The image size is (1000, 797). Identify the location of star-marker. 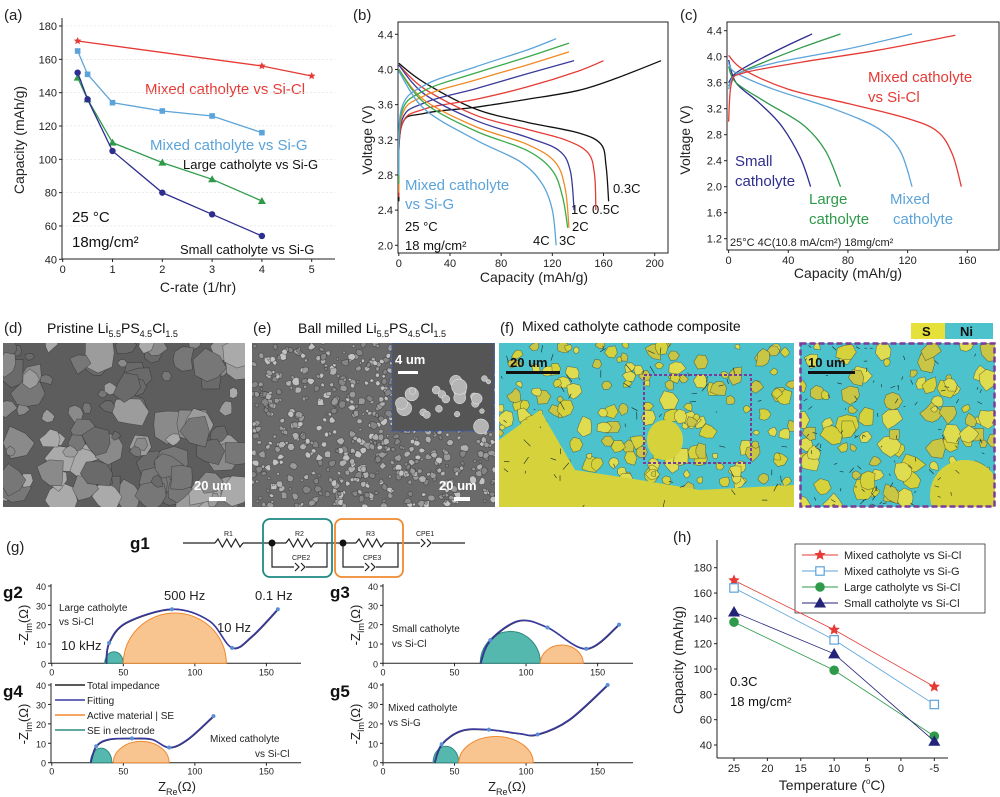
(311, 75).